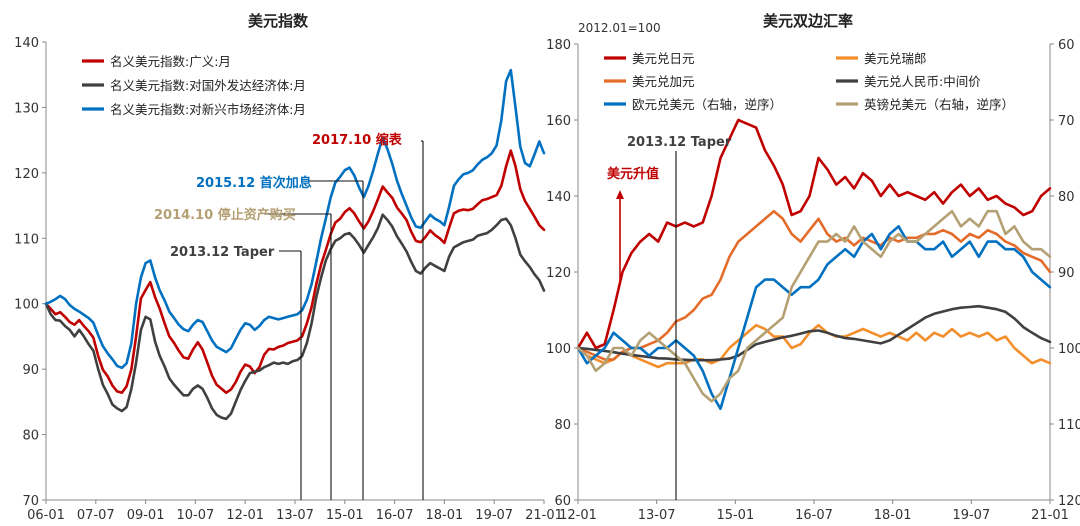  What do you see at coordinates (558, 45) in the screenshot?
I see `y-tick-label: 180` at bounding box center [558, 45].